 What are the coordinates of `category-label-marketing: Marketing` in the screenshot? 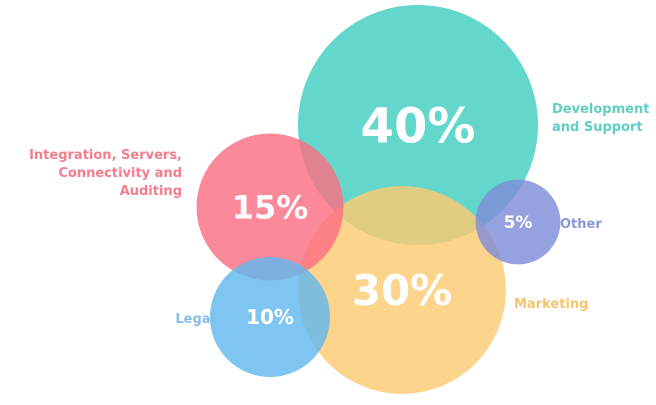 It's located at (551, 304).